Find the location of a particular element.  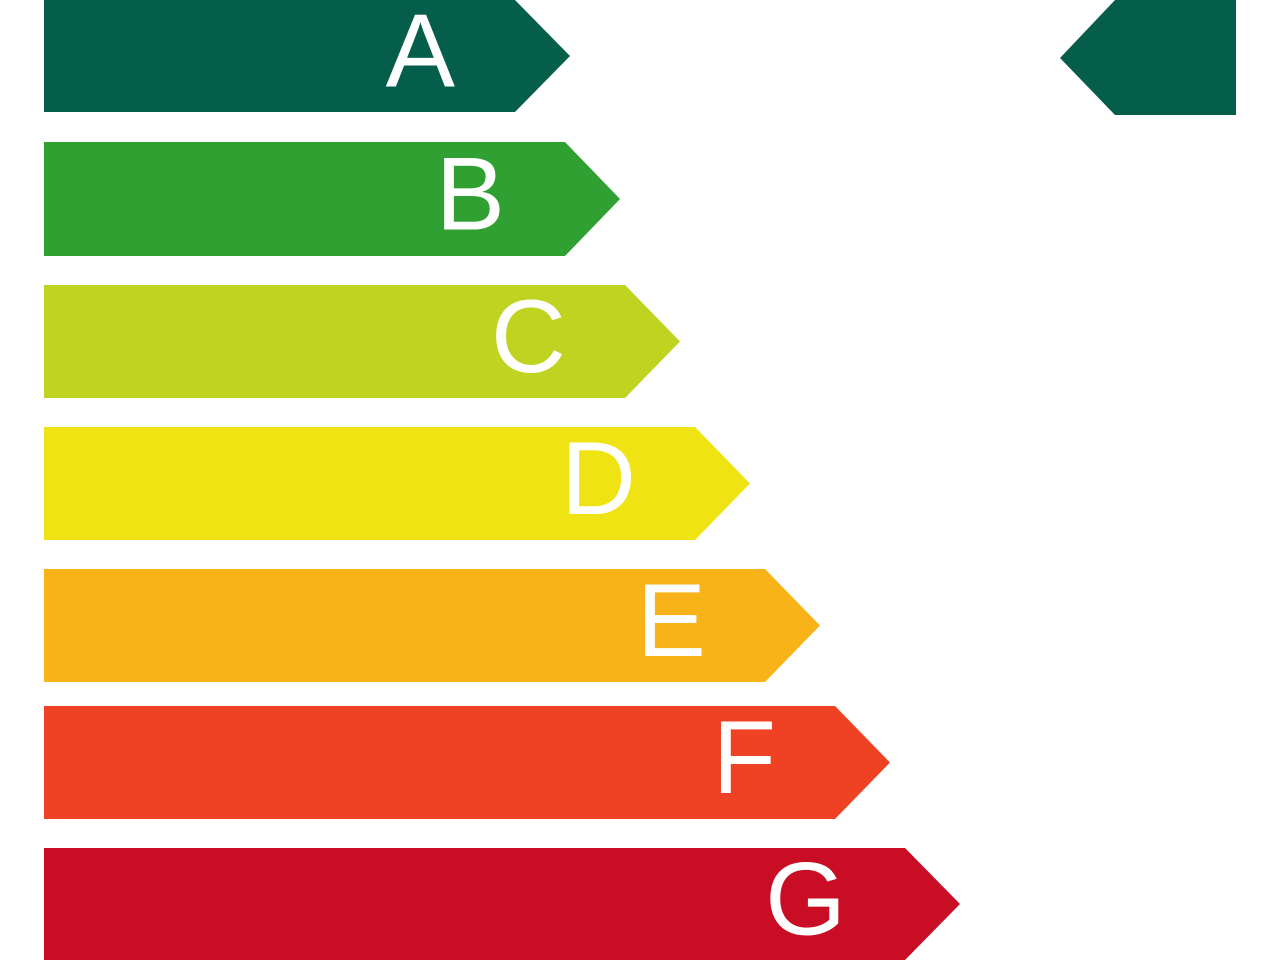

rating-band-c: C is located at coordinates (362, 338).